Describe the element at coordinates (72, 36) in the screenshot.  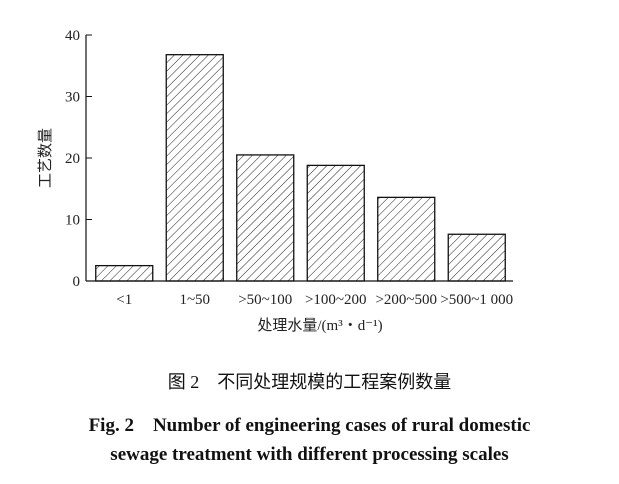
I see `y-tick-label: 40` at that location.